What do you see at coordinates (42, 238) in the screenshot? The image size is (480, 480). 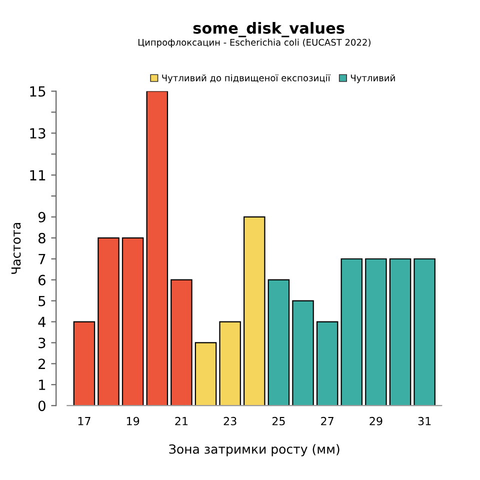 I see `y-tick-label: 8` at bounding box center [42, 238].